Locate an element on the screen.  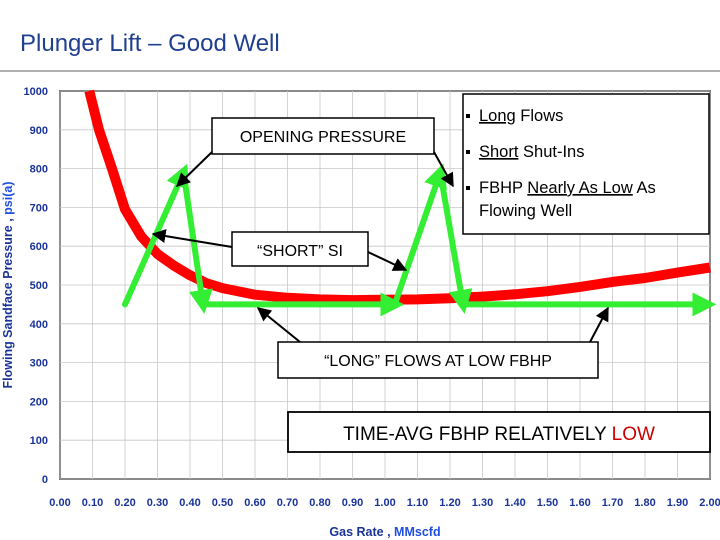
x-tick-label: 1.80 is located at coordinates (644, 503).